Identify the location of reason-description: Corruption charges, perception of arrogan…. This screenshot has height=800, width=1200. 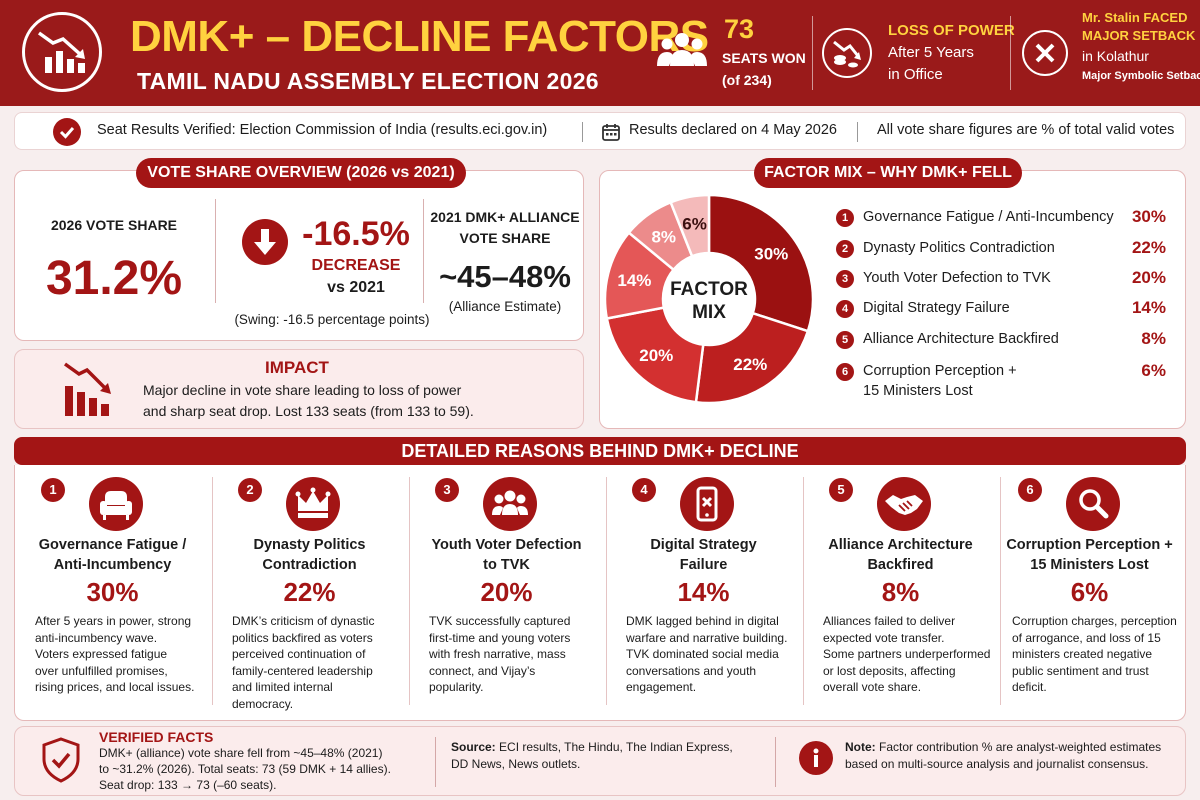
(1094, 654).